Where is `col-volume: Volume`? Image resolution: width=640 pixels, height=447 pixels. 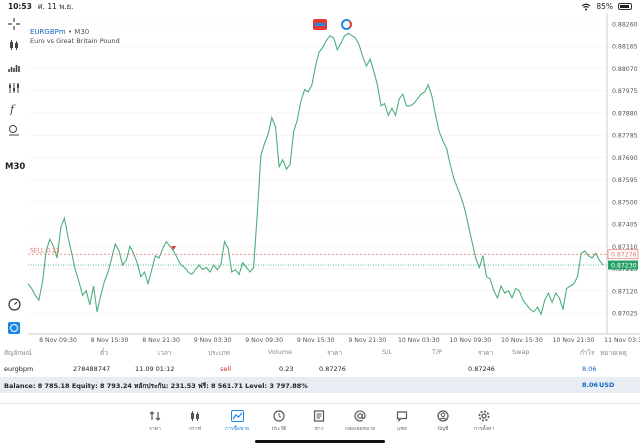
col-volume: Volume is located at coordinates (280, 352).